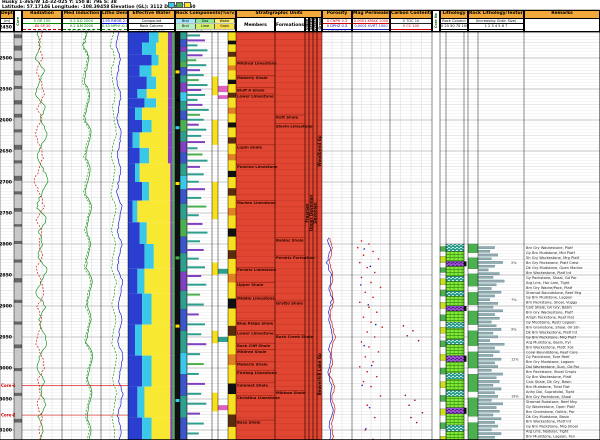  I want to click on legend-swatch, so click(187, 5).